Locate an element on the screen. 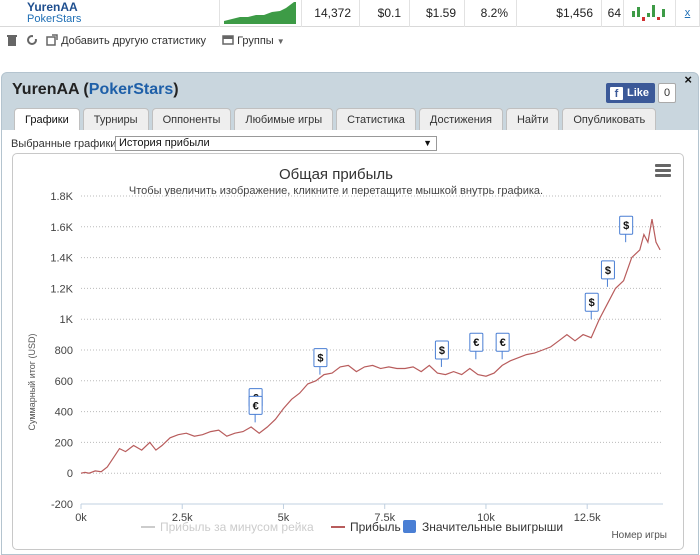  x-tick-label: 2.5k is located at coordinates (182, 518).